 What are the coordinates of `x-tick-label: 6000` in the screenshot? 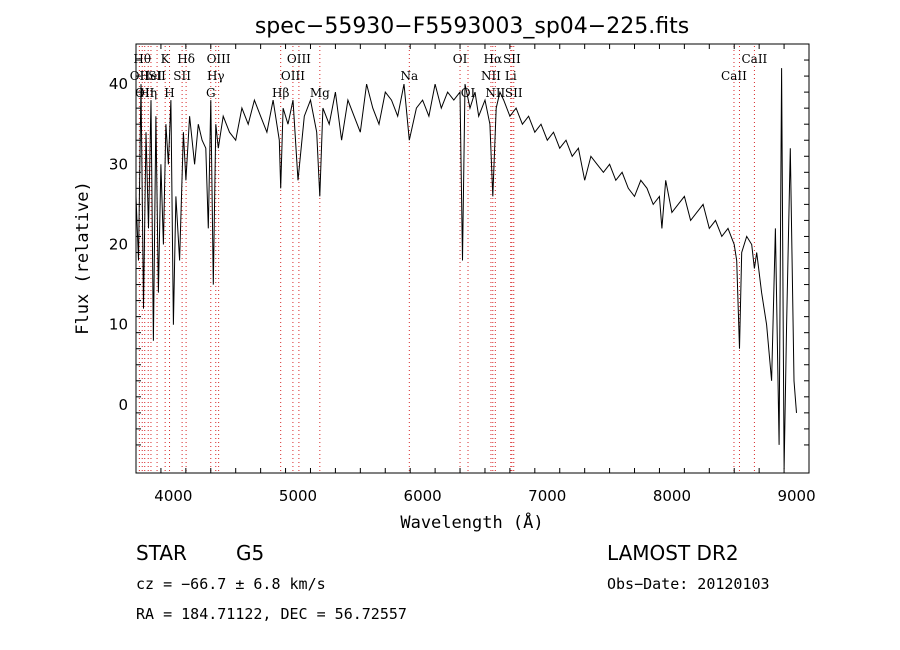 It's located at (423, 496).